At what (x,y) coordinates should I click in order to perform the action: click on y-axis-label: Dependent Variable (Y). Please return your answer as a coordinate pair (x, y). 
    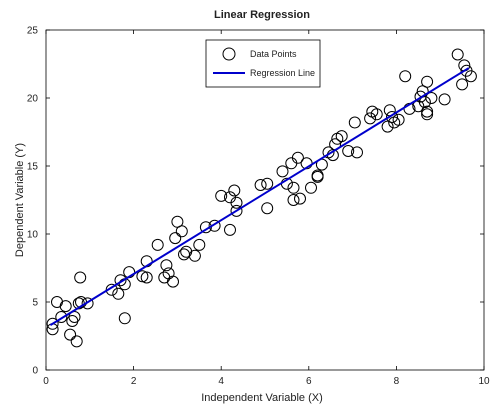
    Looking at the image, I should click on (20, 200).